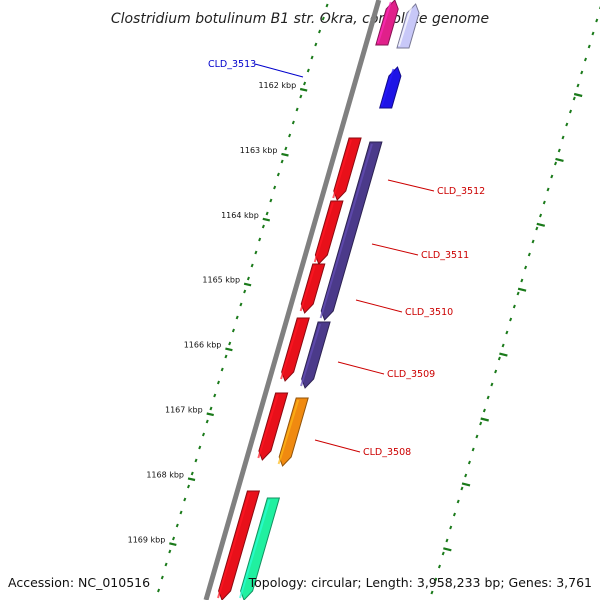 The image size is (600, 600). Describe the element at coordinates (203, 345) in the screenshot. I see `kbp-label: 1166 kbp` at that location.